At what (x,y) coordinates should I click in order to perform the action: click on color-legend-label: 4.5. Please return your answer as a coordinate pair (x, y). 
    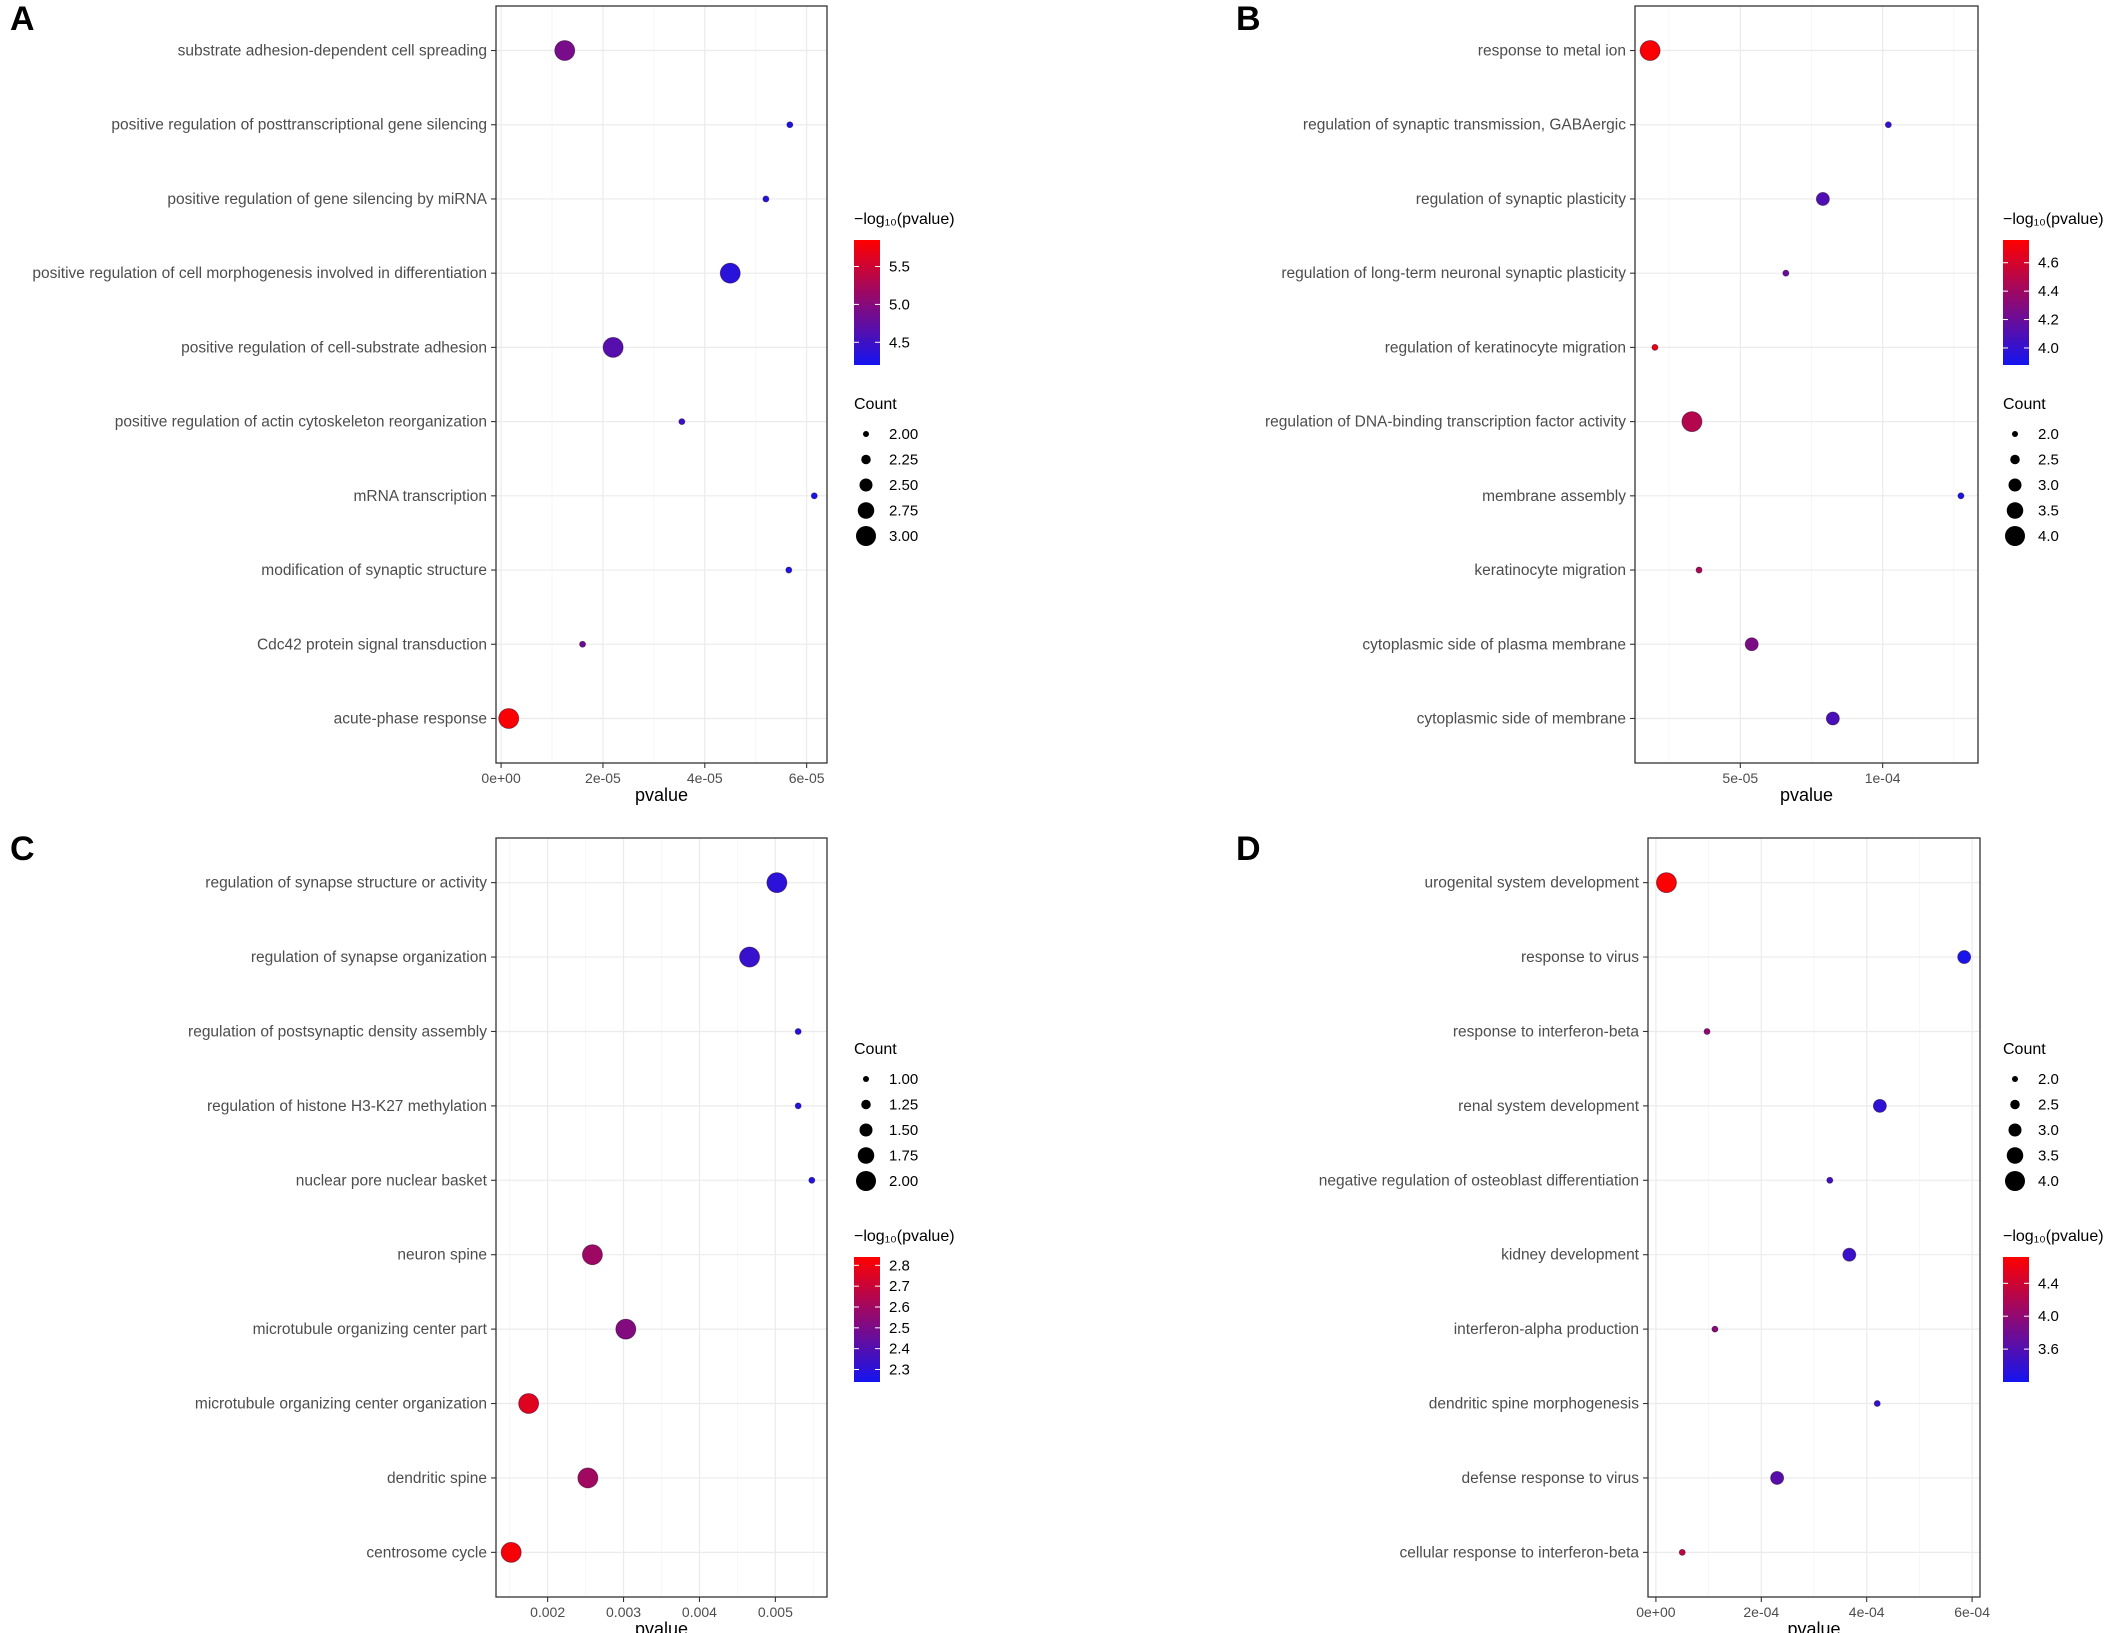
    Looking at the image, I should click on (899, 342).